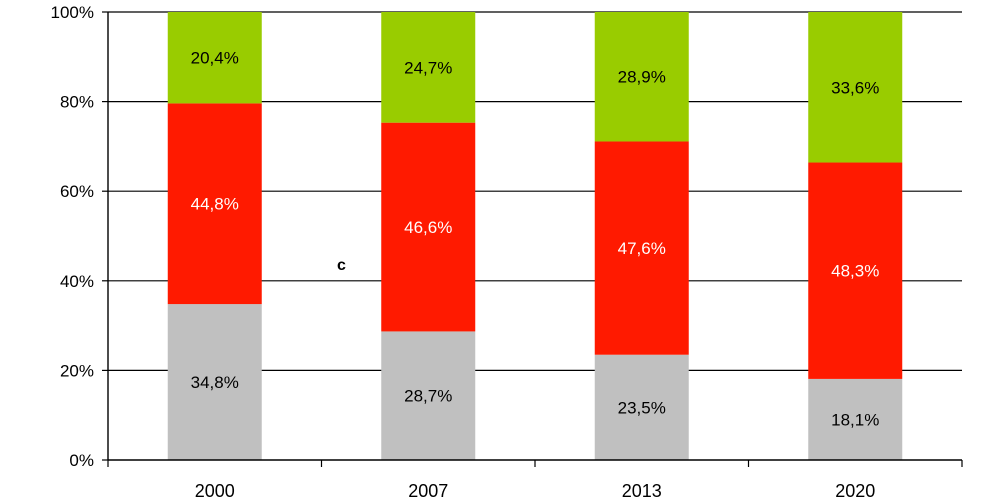  I want to click on data-label: 20,4%, so click(215, 58).